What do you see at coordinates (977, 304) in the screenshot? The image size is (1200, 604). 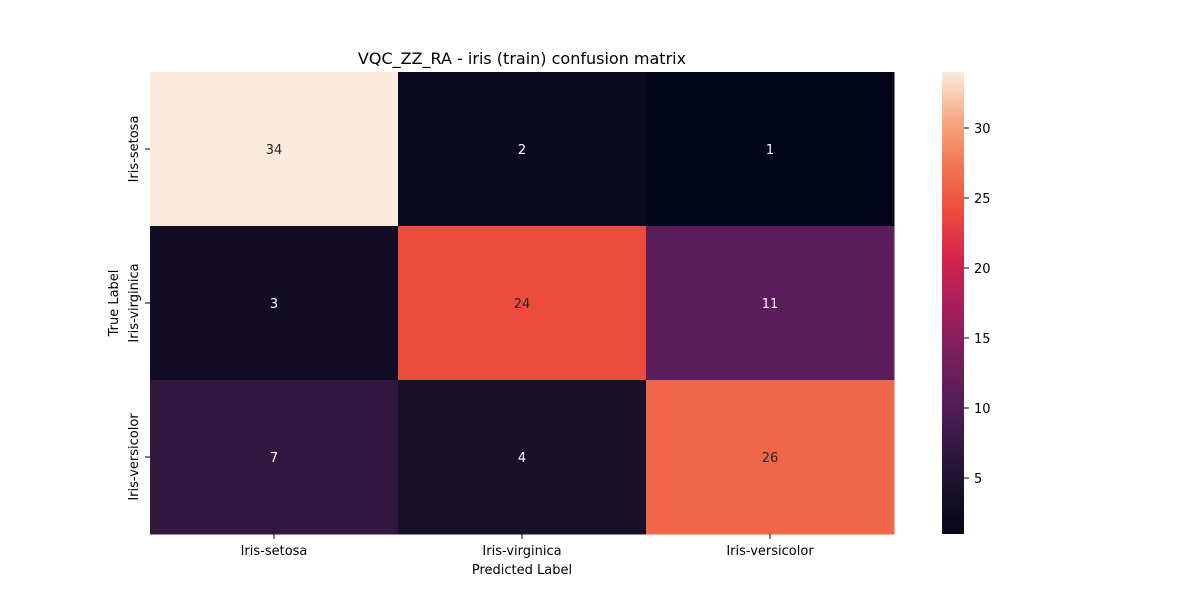 I see `colorbar-ticks: 5 10 15 20 25 30` at bounding box center [977, 304].